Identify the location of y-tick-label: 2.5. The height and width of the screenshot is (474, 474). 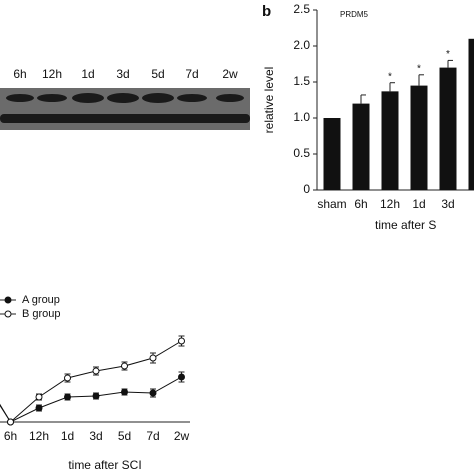
(301, 9).